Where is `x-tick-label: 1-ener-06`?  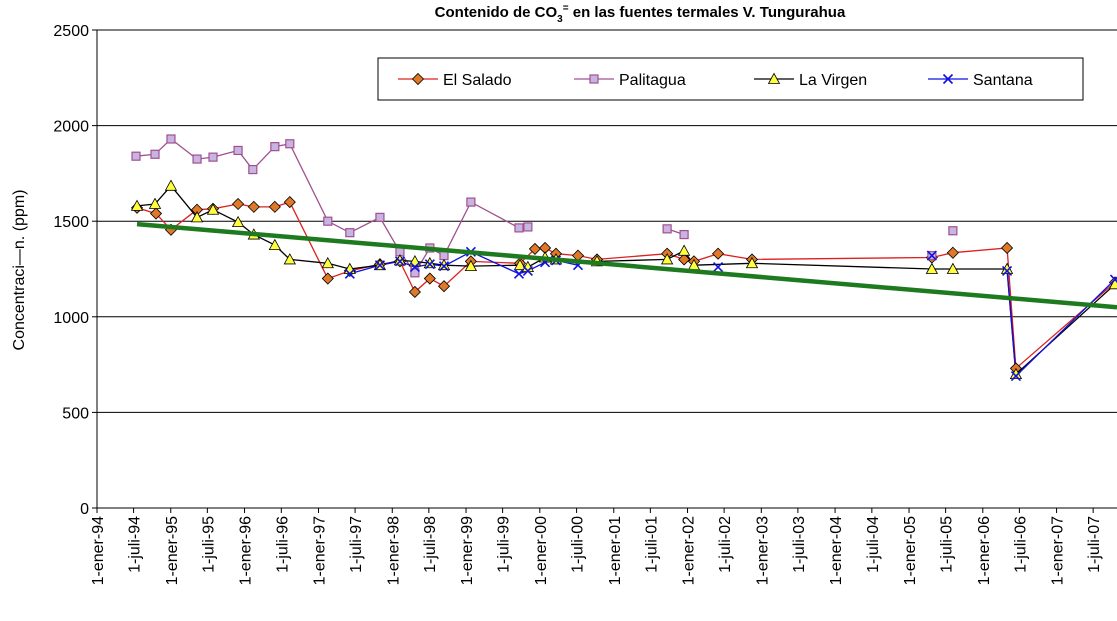
x-tick-label: 1-ener-06 is located at coordinates (984, 550).